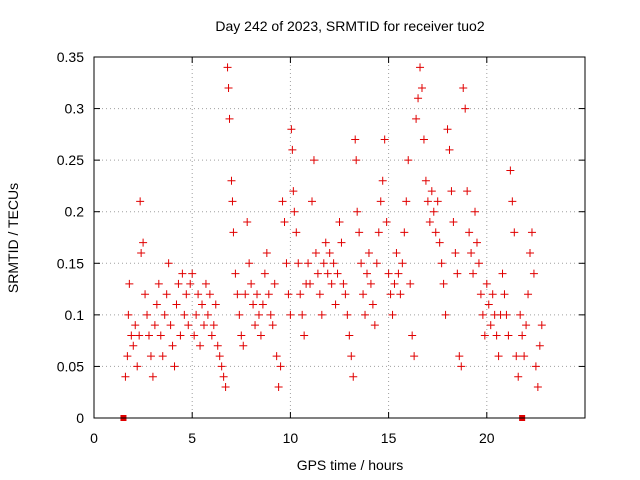 This screenshot has height=480, width=640. What do you see at coordinates (75, 212) in the screenshot?
I see `y-tick-label: 0.2` at bounding box center [75, 212].